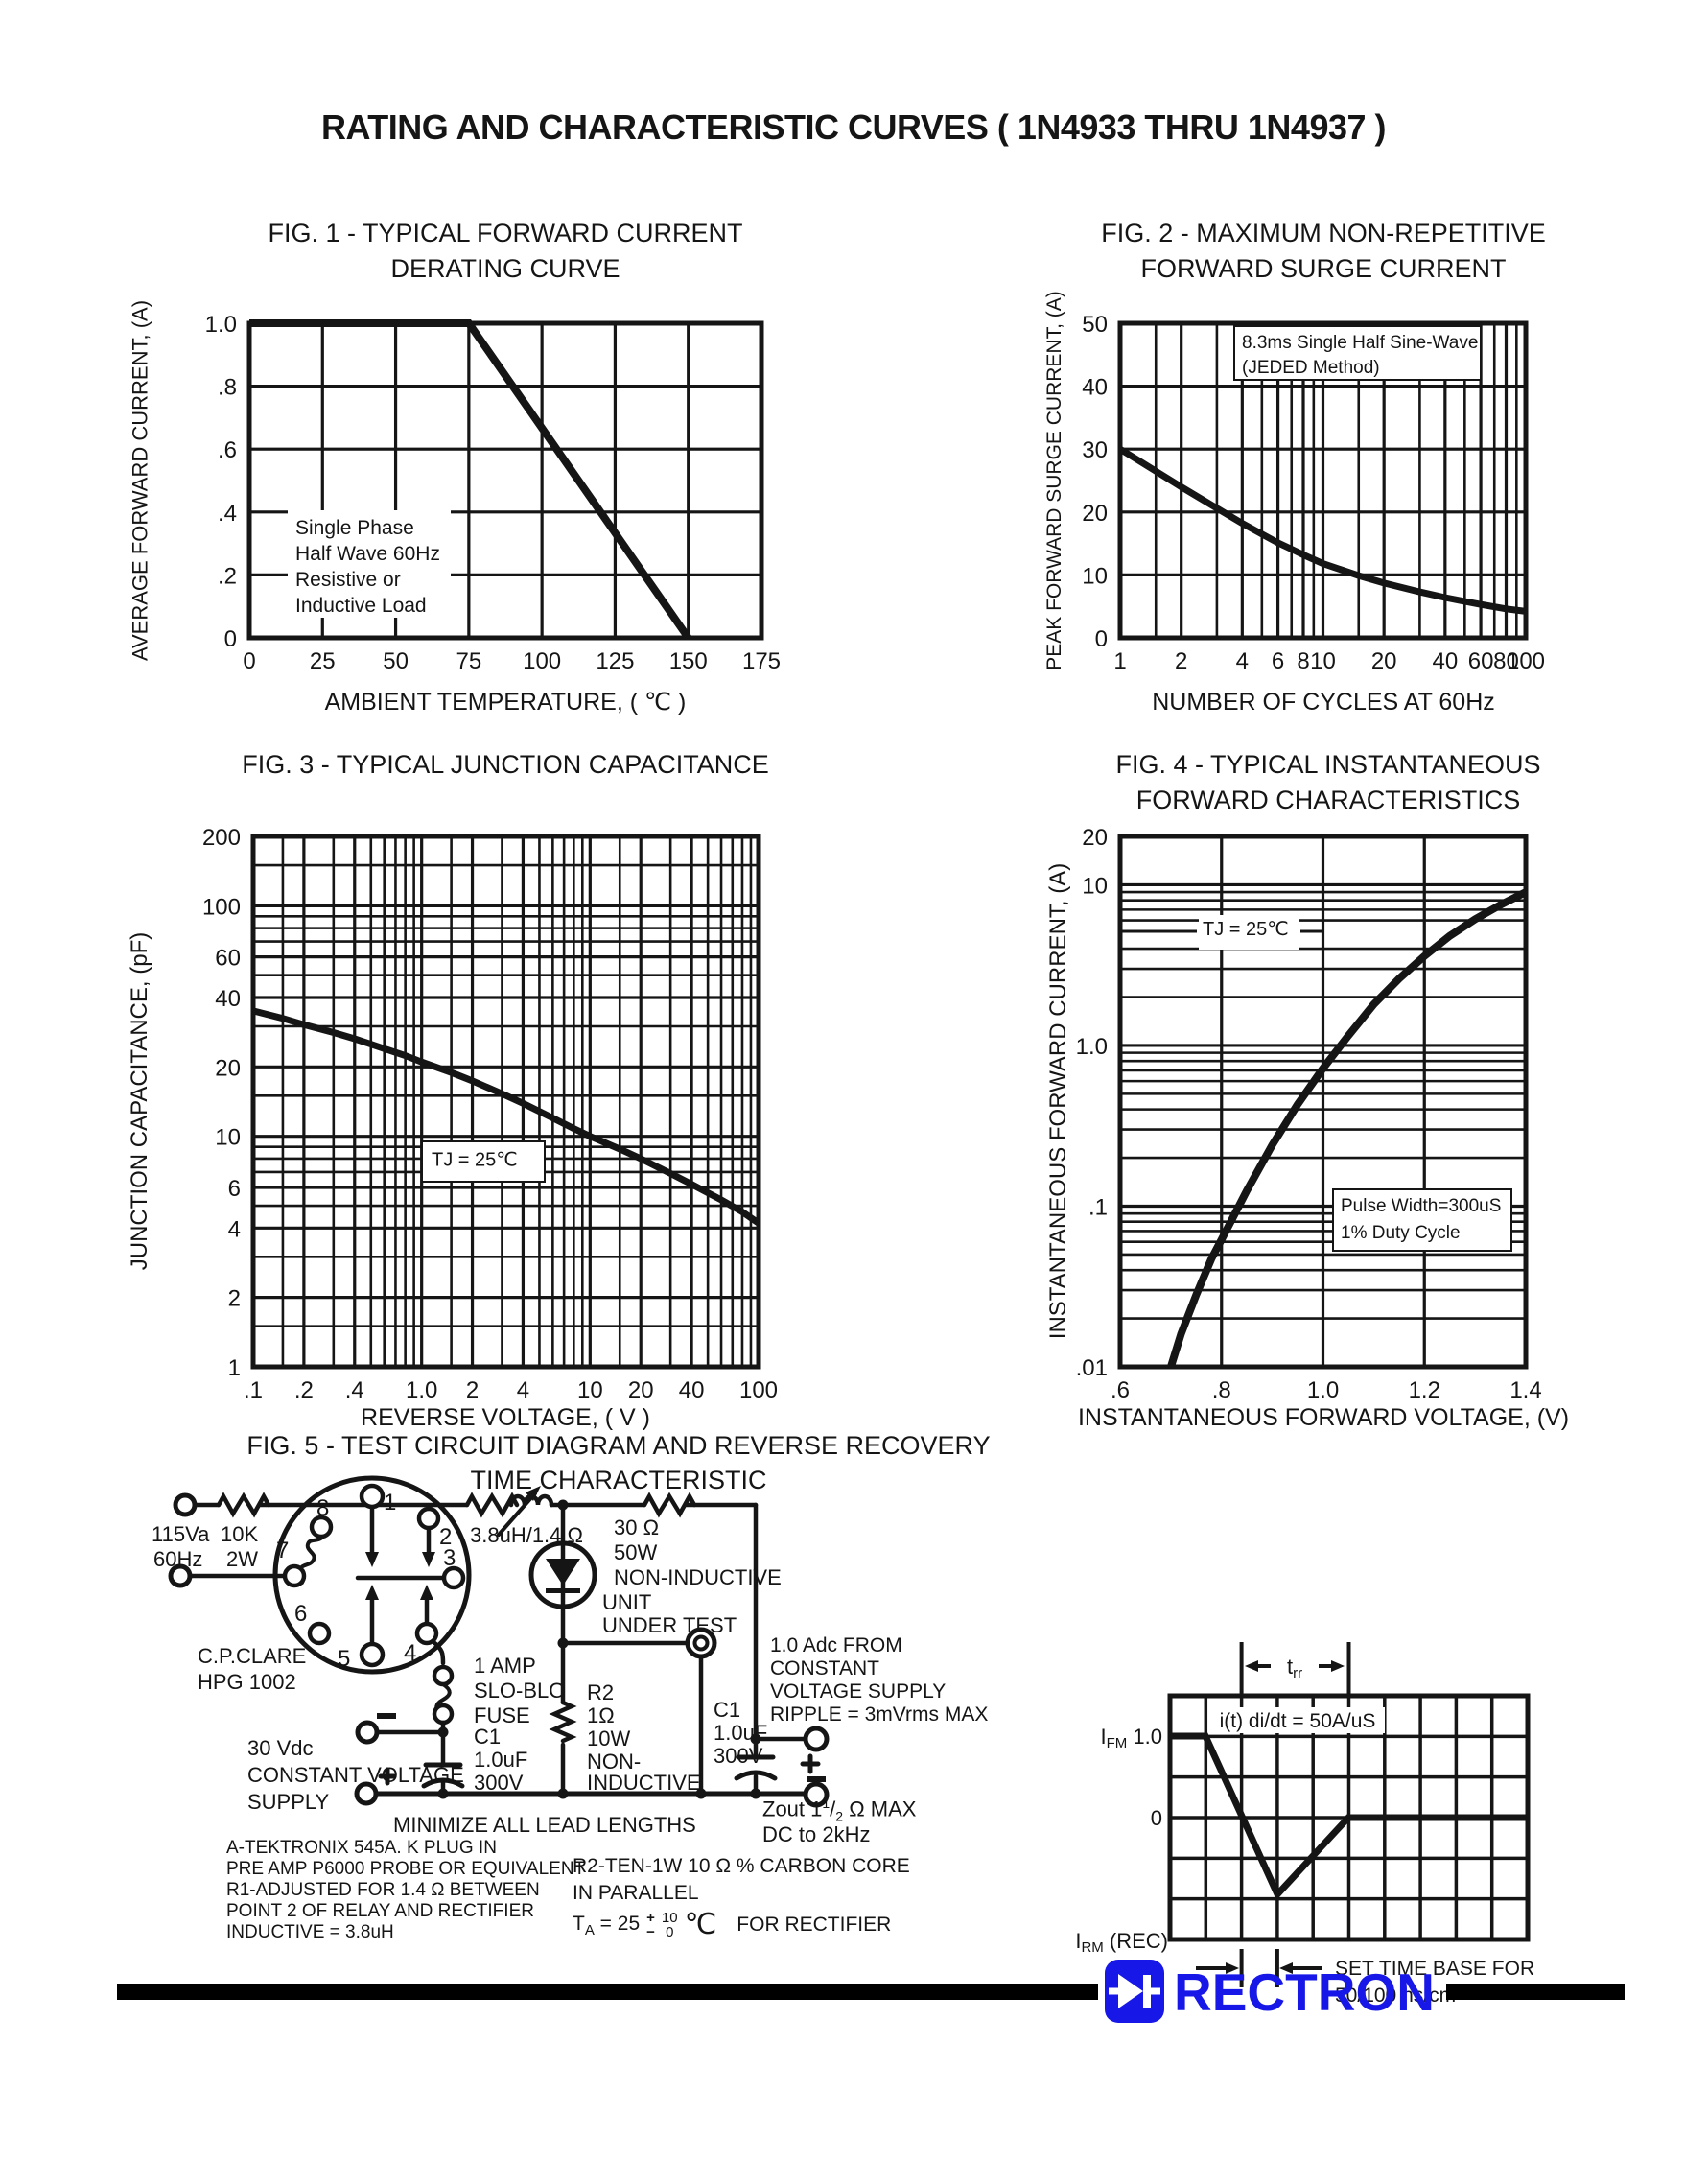 The width and height of the screenshot is (1708, 2161). Describe the element at coordinates (222, 838) in the screenshot. I see `svg-text: 200` at that location.